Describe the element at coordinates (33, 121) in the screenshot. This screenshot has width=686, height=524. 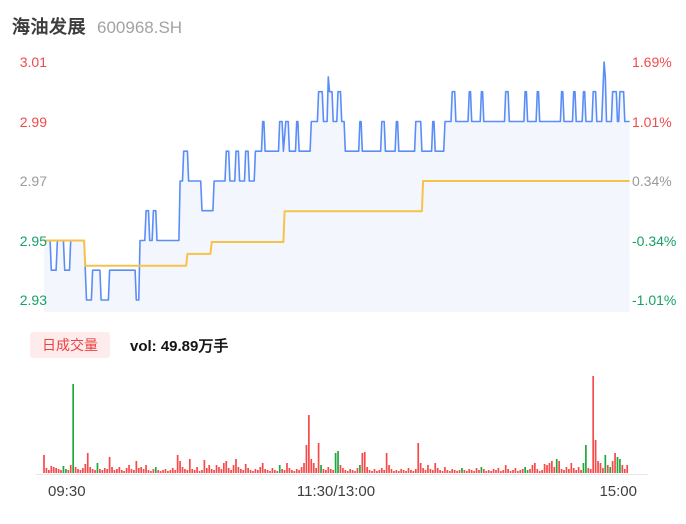
I see `price-tick-1: 2.99` at that location.